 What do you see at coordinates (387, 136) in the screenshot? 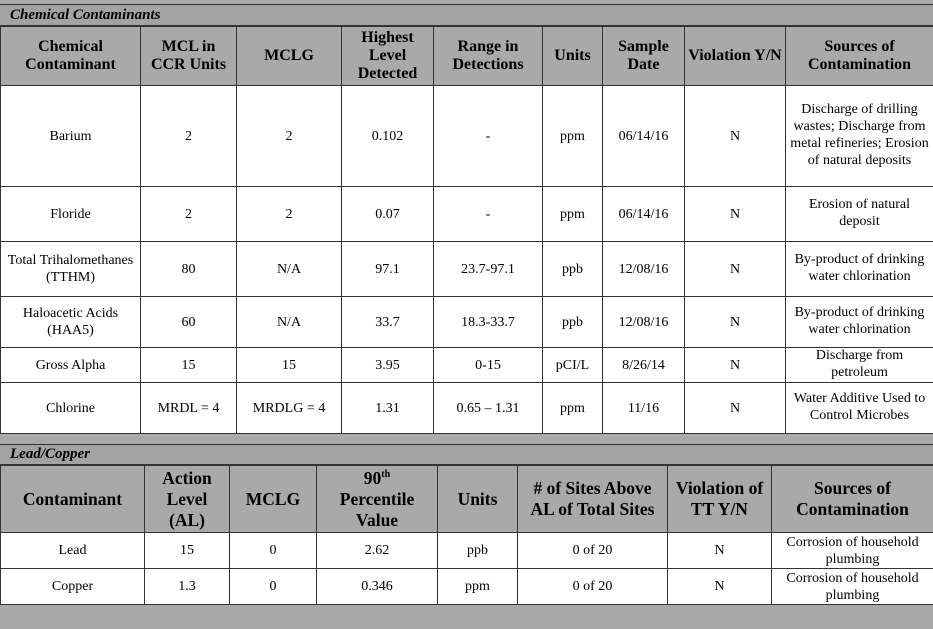
I see `cell-highest: 0.102` at bounding box center [387, 136].